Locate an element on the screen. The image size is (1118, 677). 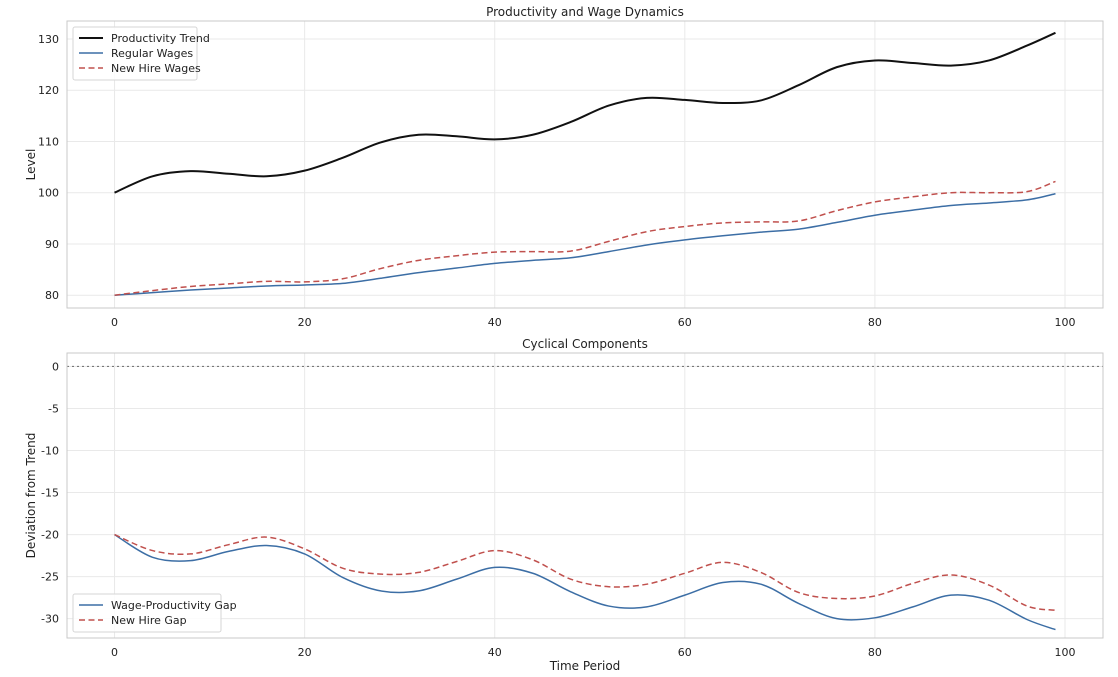
series-line-new-hire-gap is located at coordinates (585, 572).